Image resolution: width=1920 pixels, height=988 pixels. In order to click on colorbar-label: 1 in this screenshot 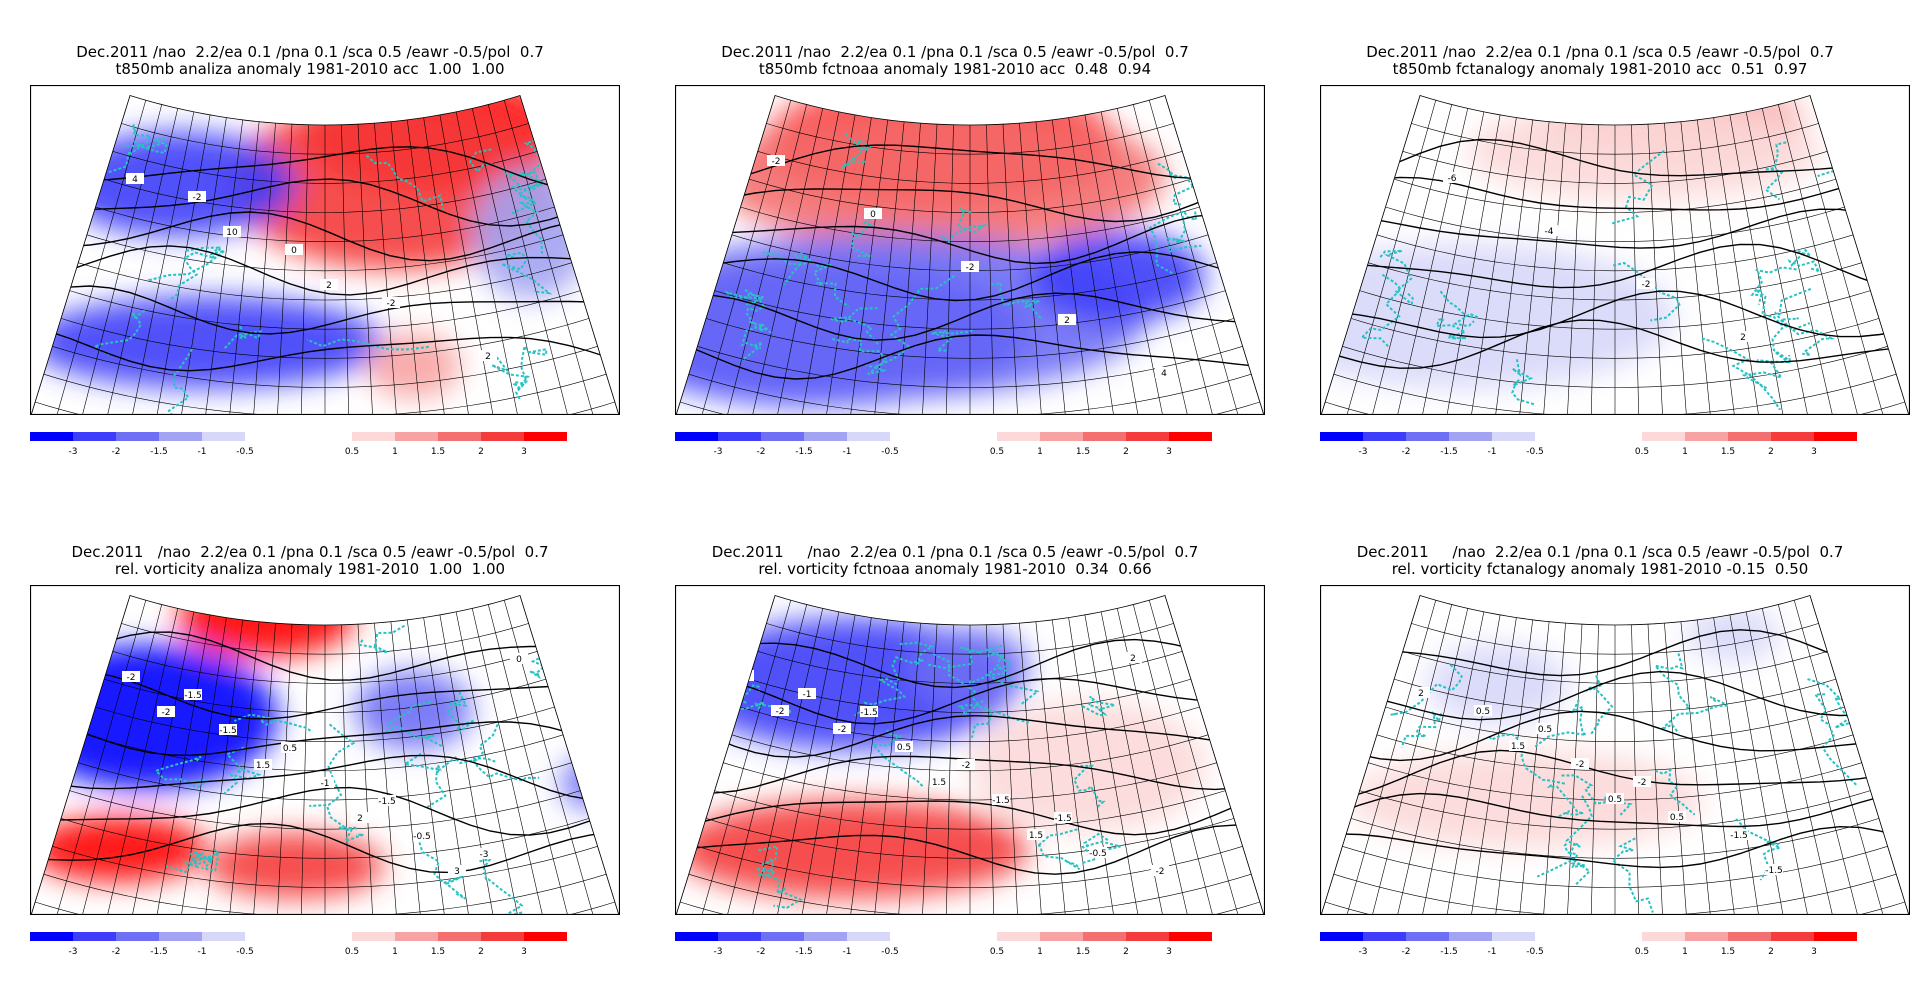, I will do `click(1040, 452)`.